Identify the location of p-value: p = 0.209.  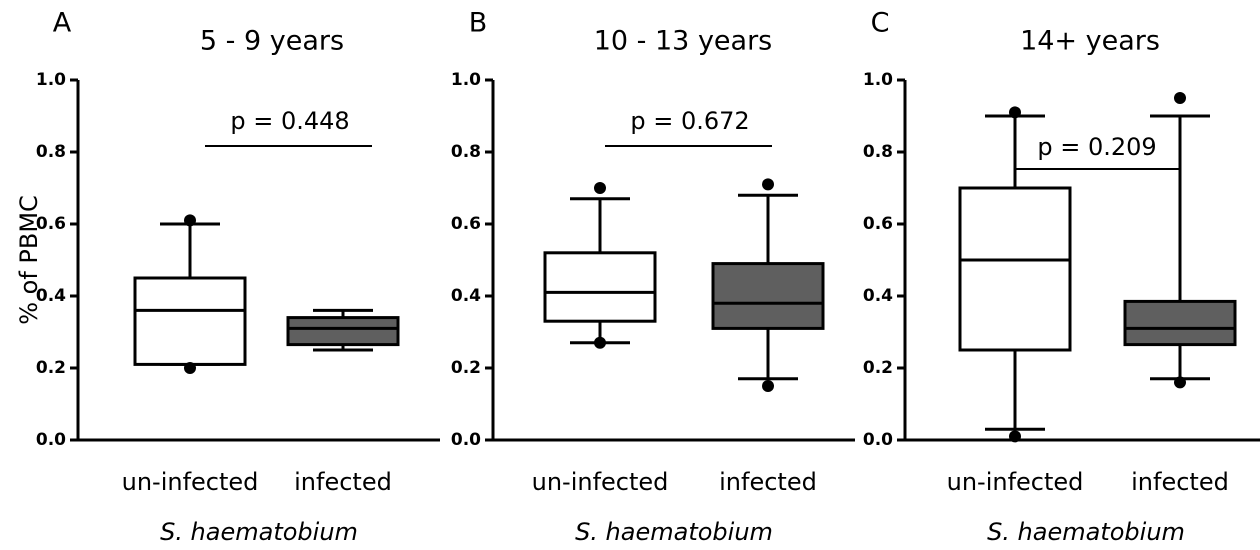
(1096, 147).